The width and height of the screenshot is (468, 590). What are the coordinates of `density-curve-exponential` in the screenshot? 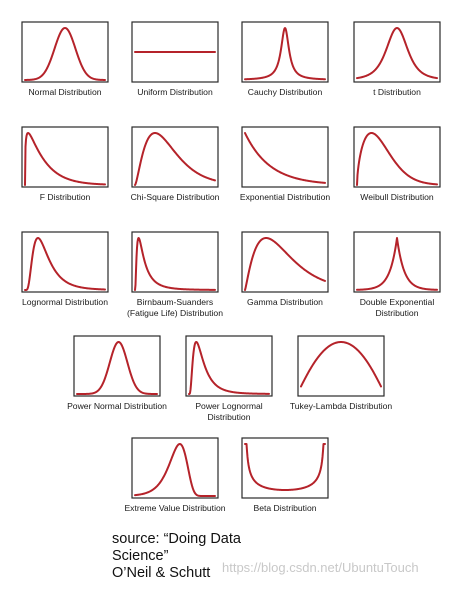 It's located at (285, 158).